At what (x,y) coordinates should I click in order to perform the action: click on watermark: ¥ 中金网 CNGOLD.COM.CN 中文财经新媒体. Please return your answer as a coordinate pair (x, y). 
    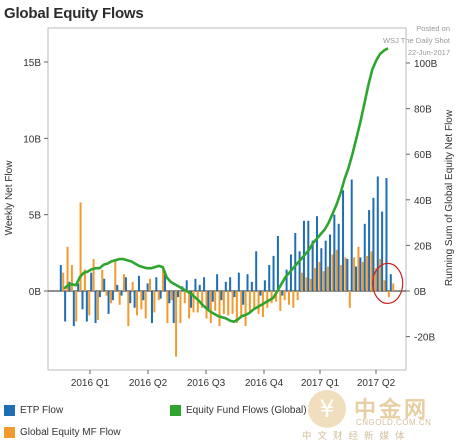
    Looking at the image, I should click on (377, 416).